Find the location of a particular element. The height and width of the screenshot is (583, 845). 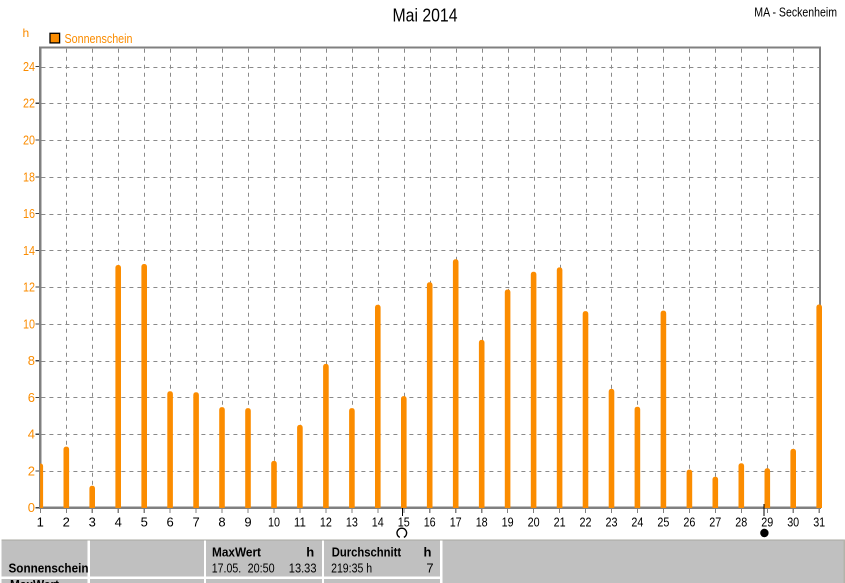

svg-text: 26 is located at coordinates (689, 521).